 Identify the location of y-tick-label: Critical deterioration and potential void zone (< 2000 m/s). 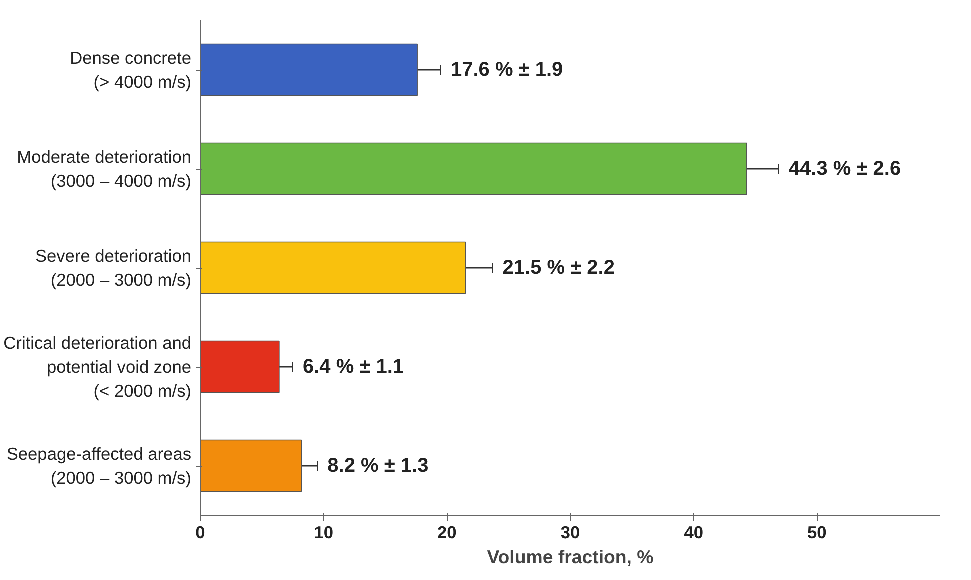
(98, 367).